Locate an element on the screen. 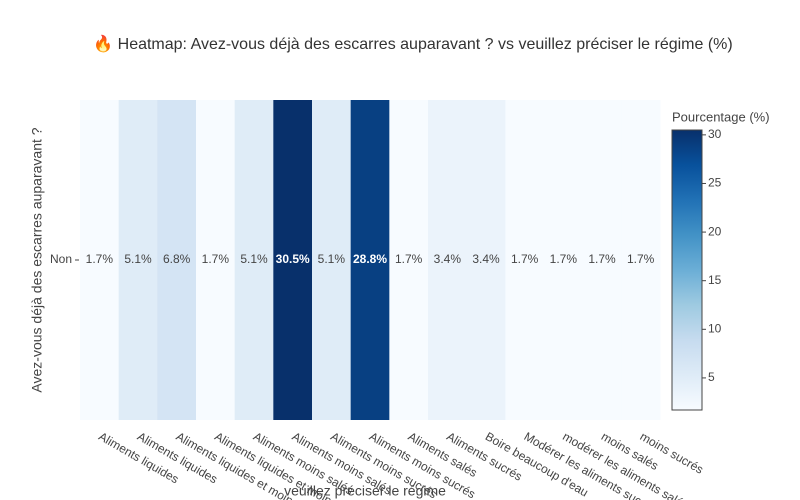 The height and width of the screenshot is (500, 800). value-label: 6.8% is located at coordinates (177, 259).